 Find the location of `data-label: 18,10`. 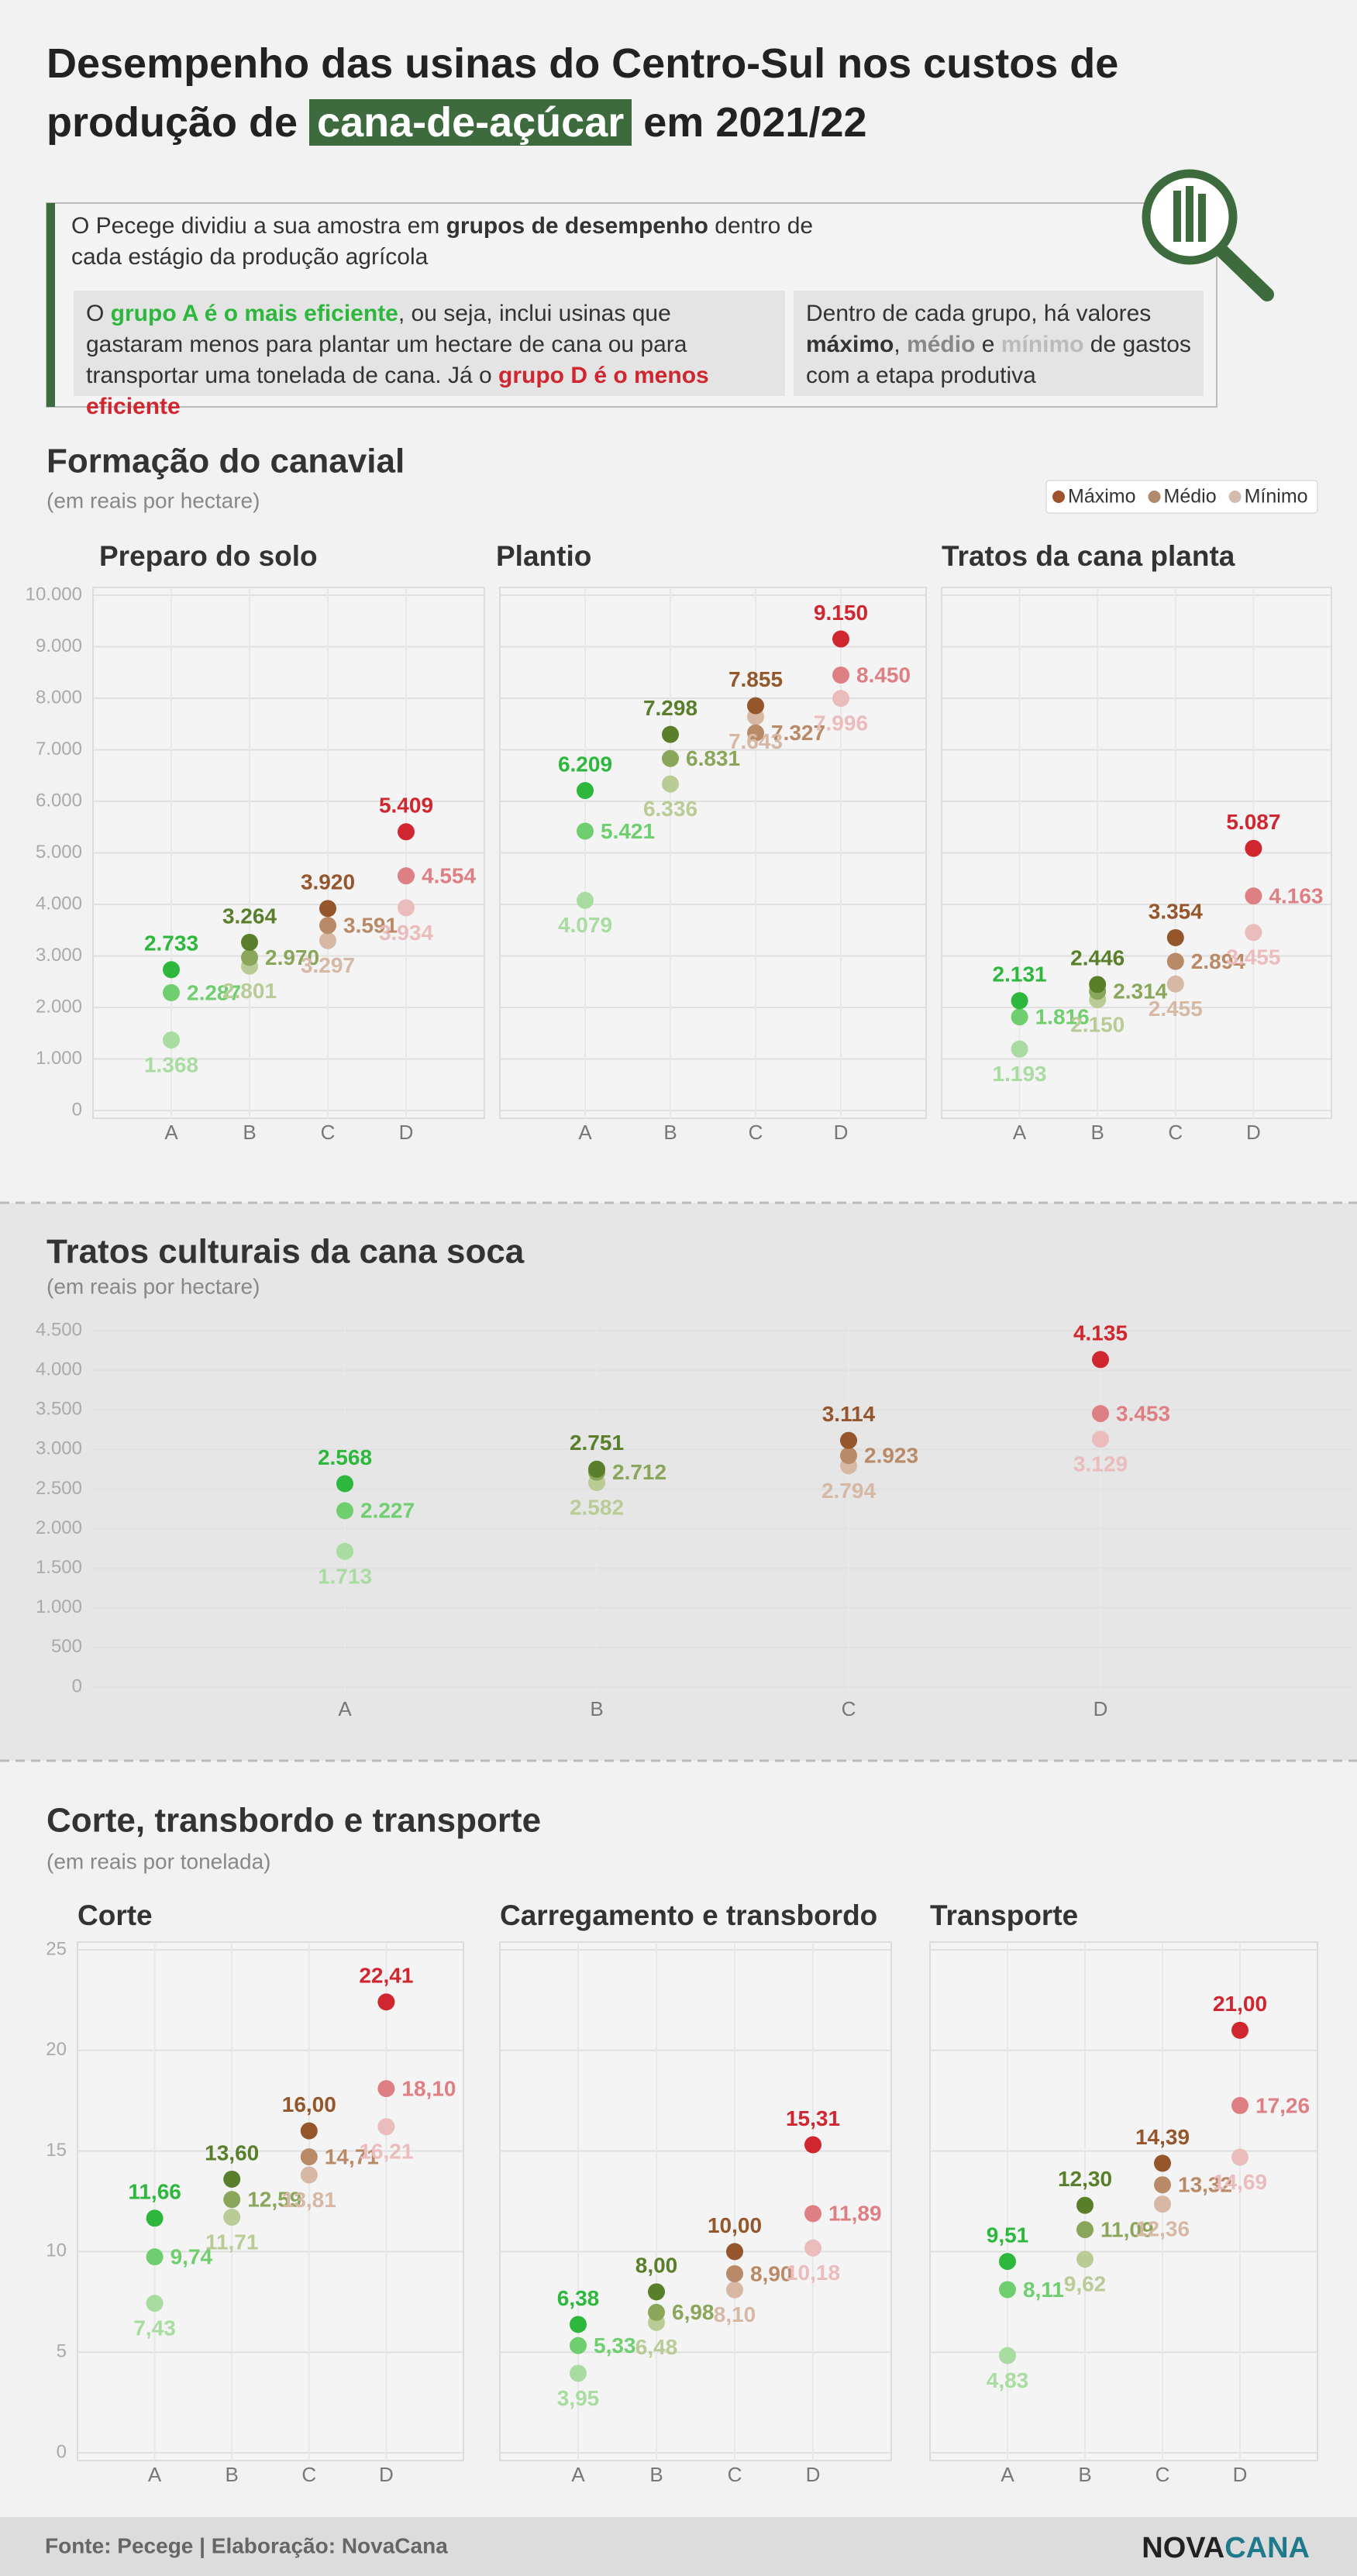

data-label: 18,10 is located at coordinates (428, 2089).